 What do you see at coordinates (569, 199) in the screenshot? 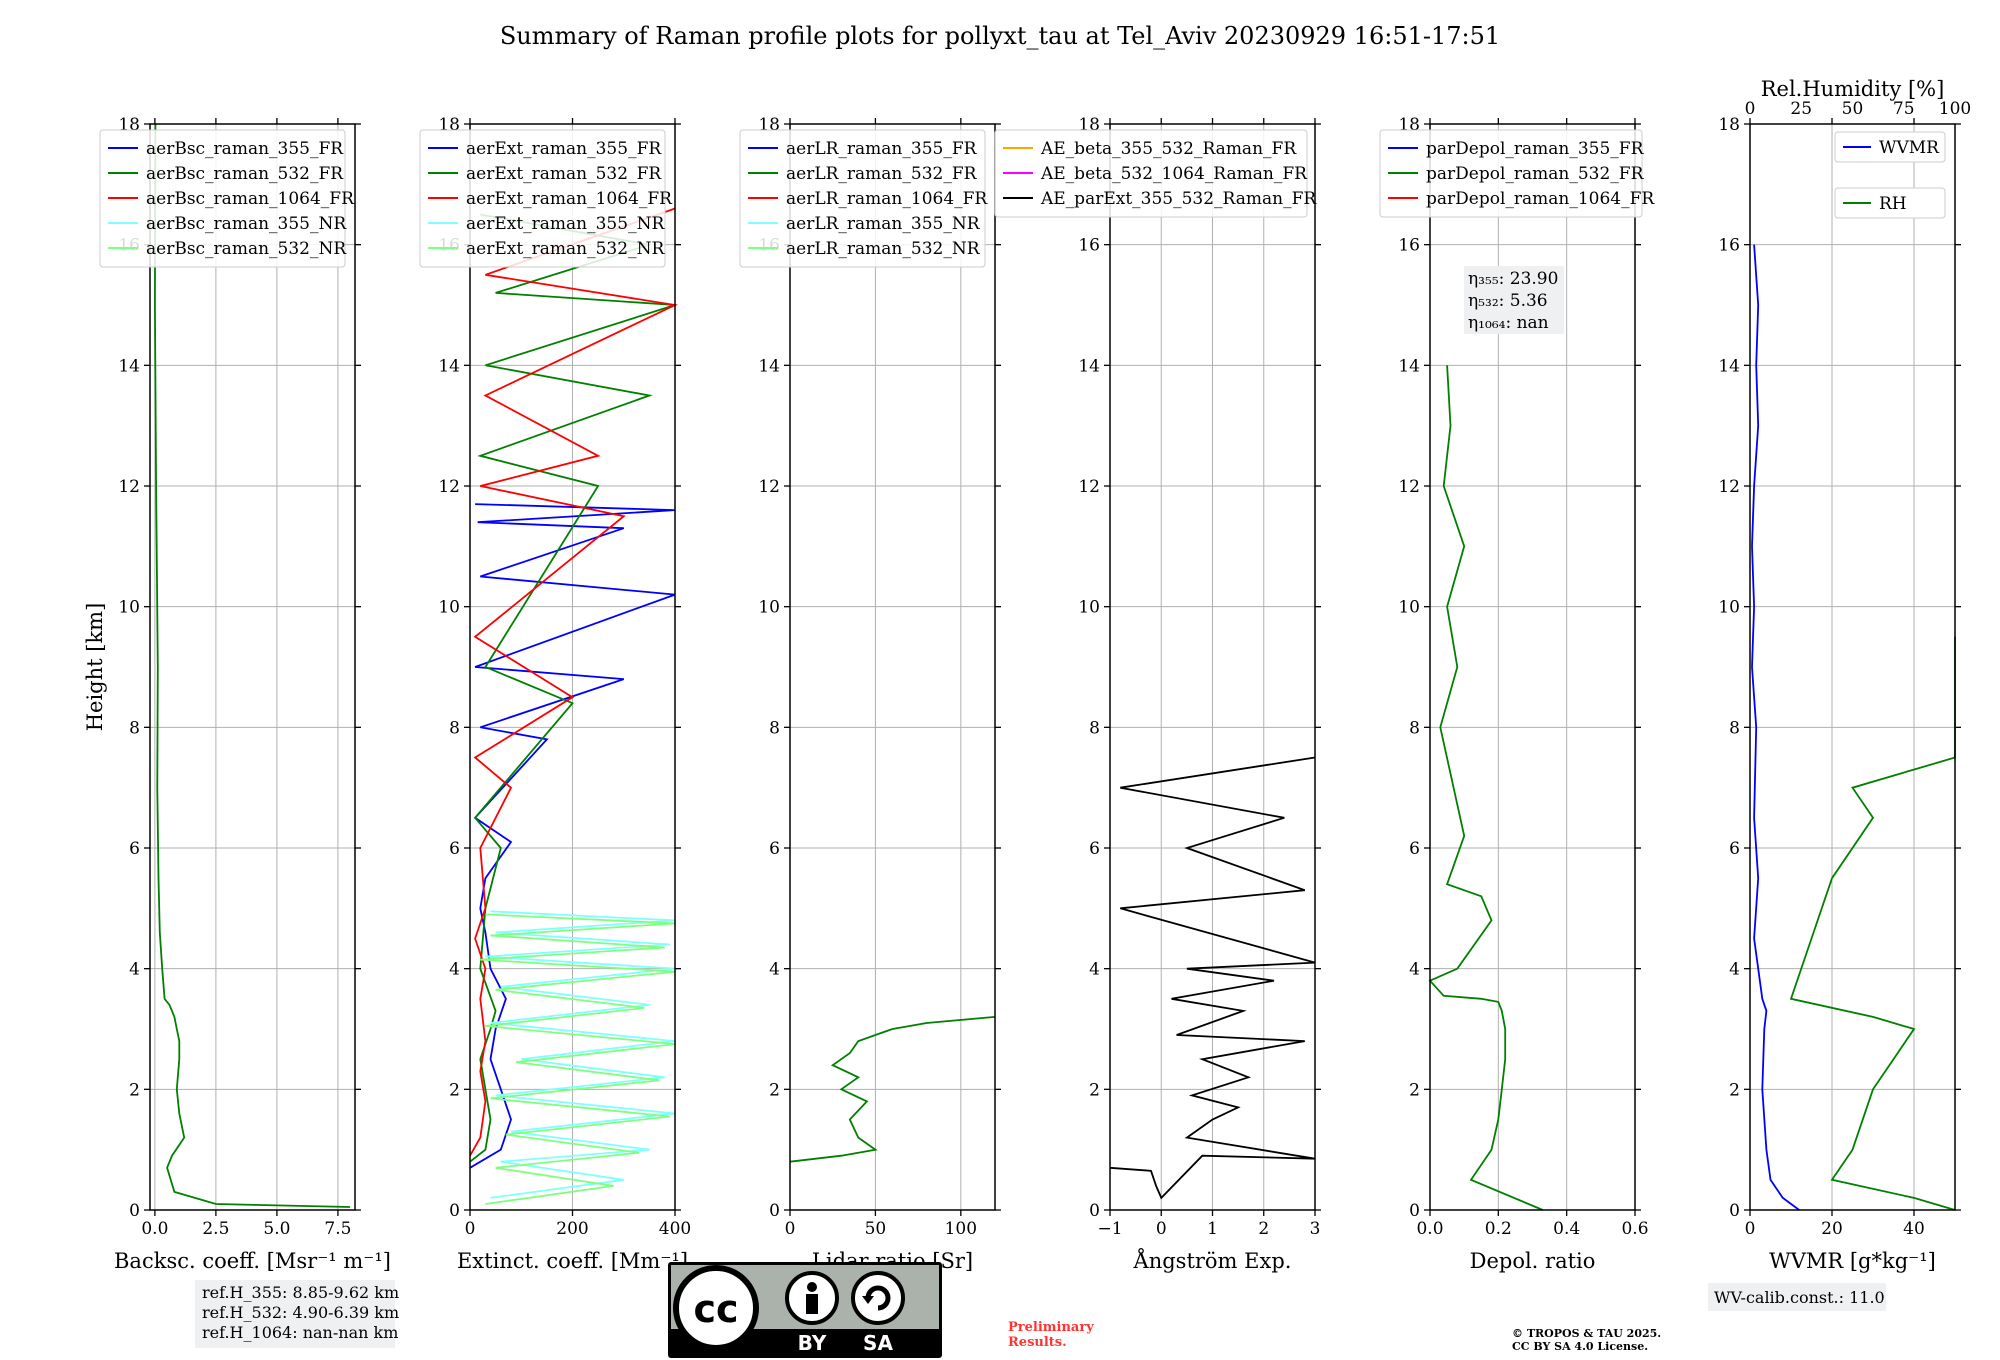
I see `legend-label-aerExt_raman_1064_FR: aerExt_raman_1064_FR` at bounding box center [569, 199].